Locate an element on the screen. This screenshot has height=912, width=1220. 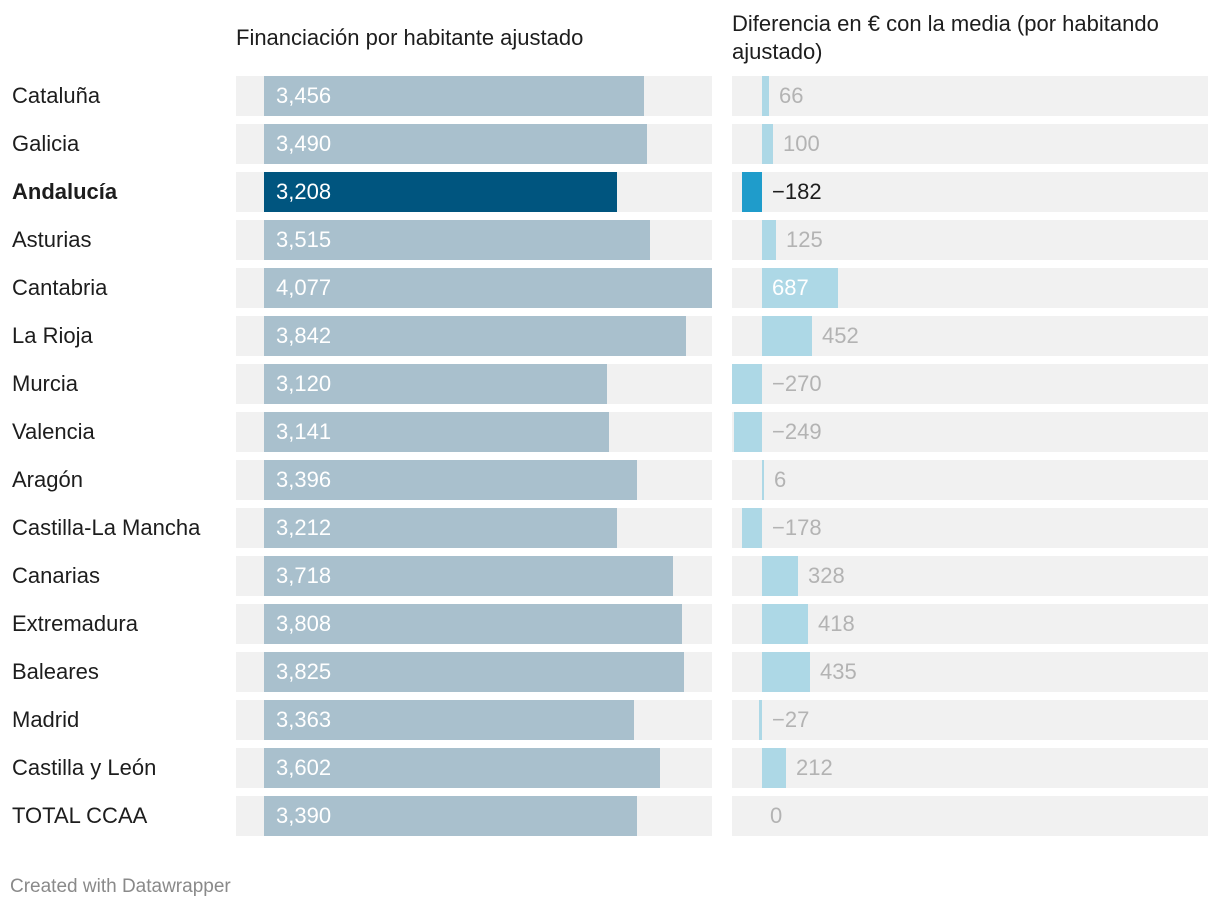
row-label: Canarias is located at coordinates (56, 575).